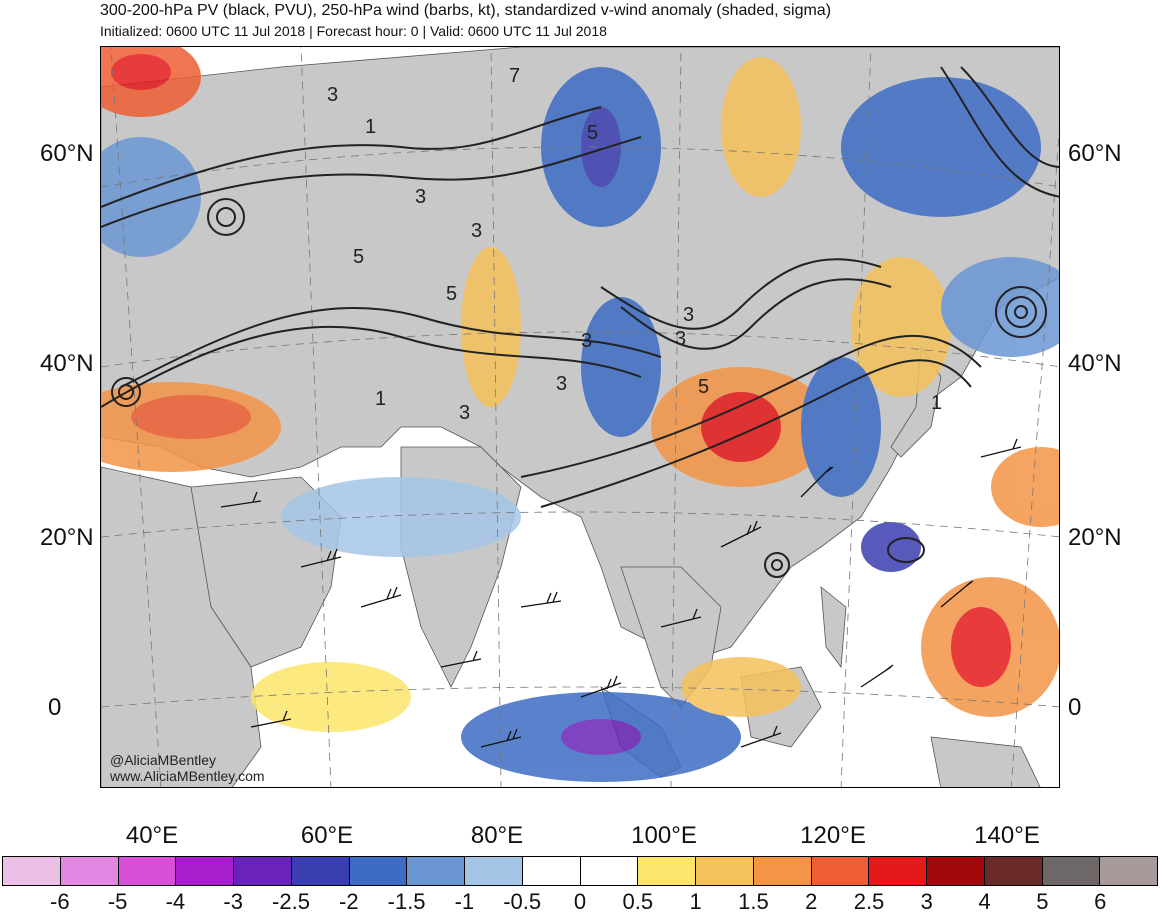 The image size is (1160, 915). Describe the element at coordinates (60, 901) in the screenshot. I see `colorbar-tick-label: -6` at that location.